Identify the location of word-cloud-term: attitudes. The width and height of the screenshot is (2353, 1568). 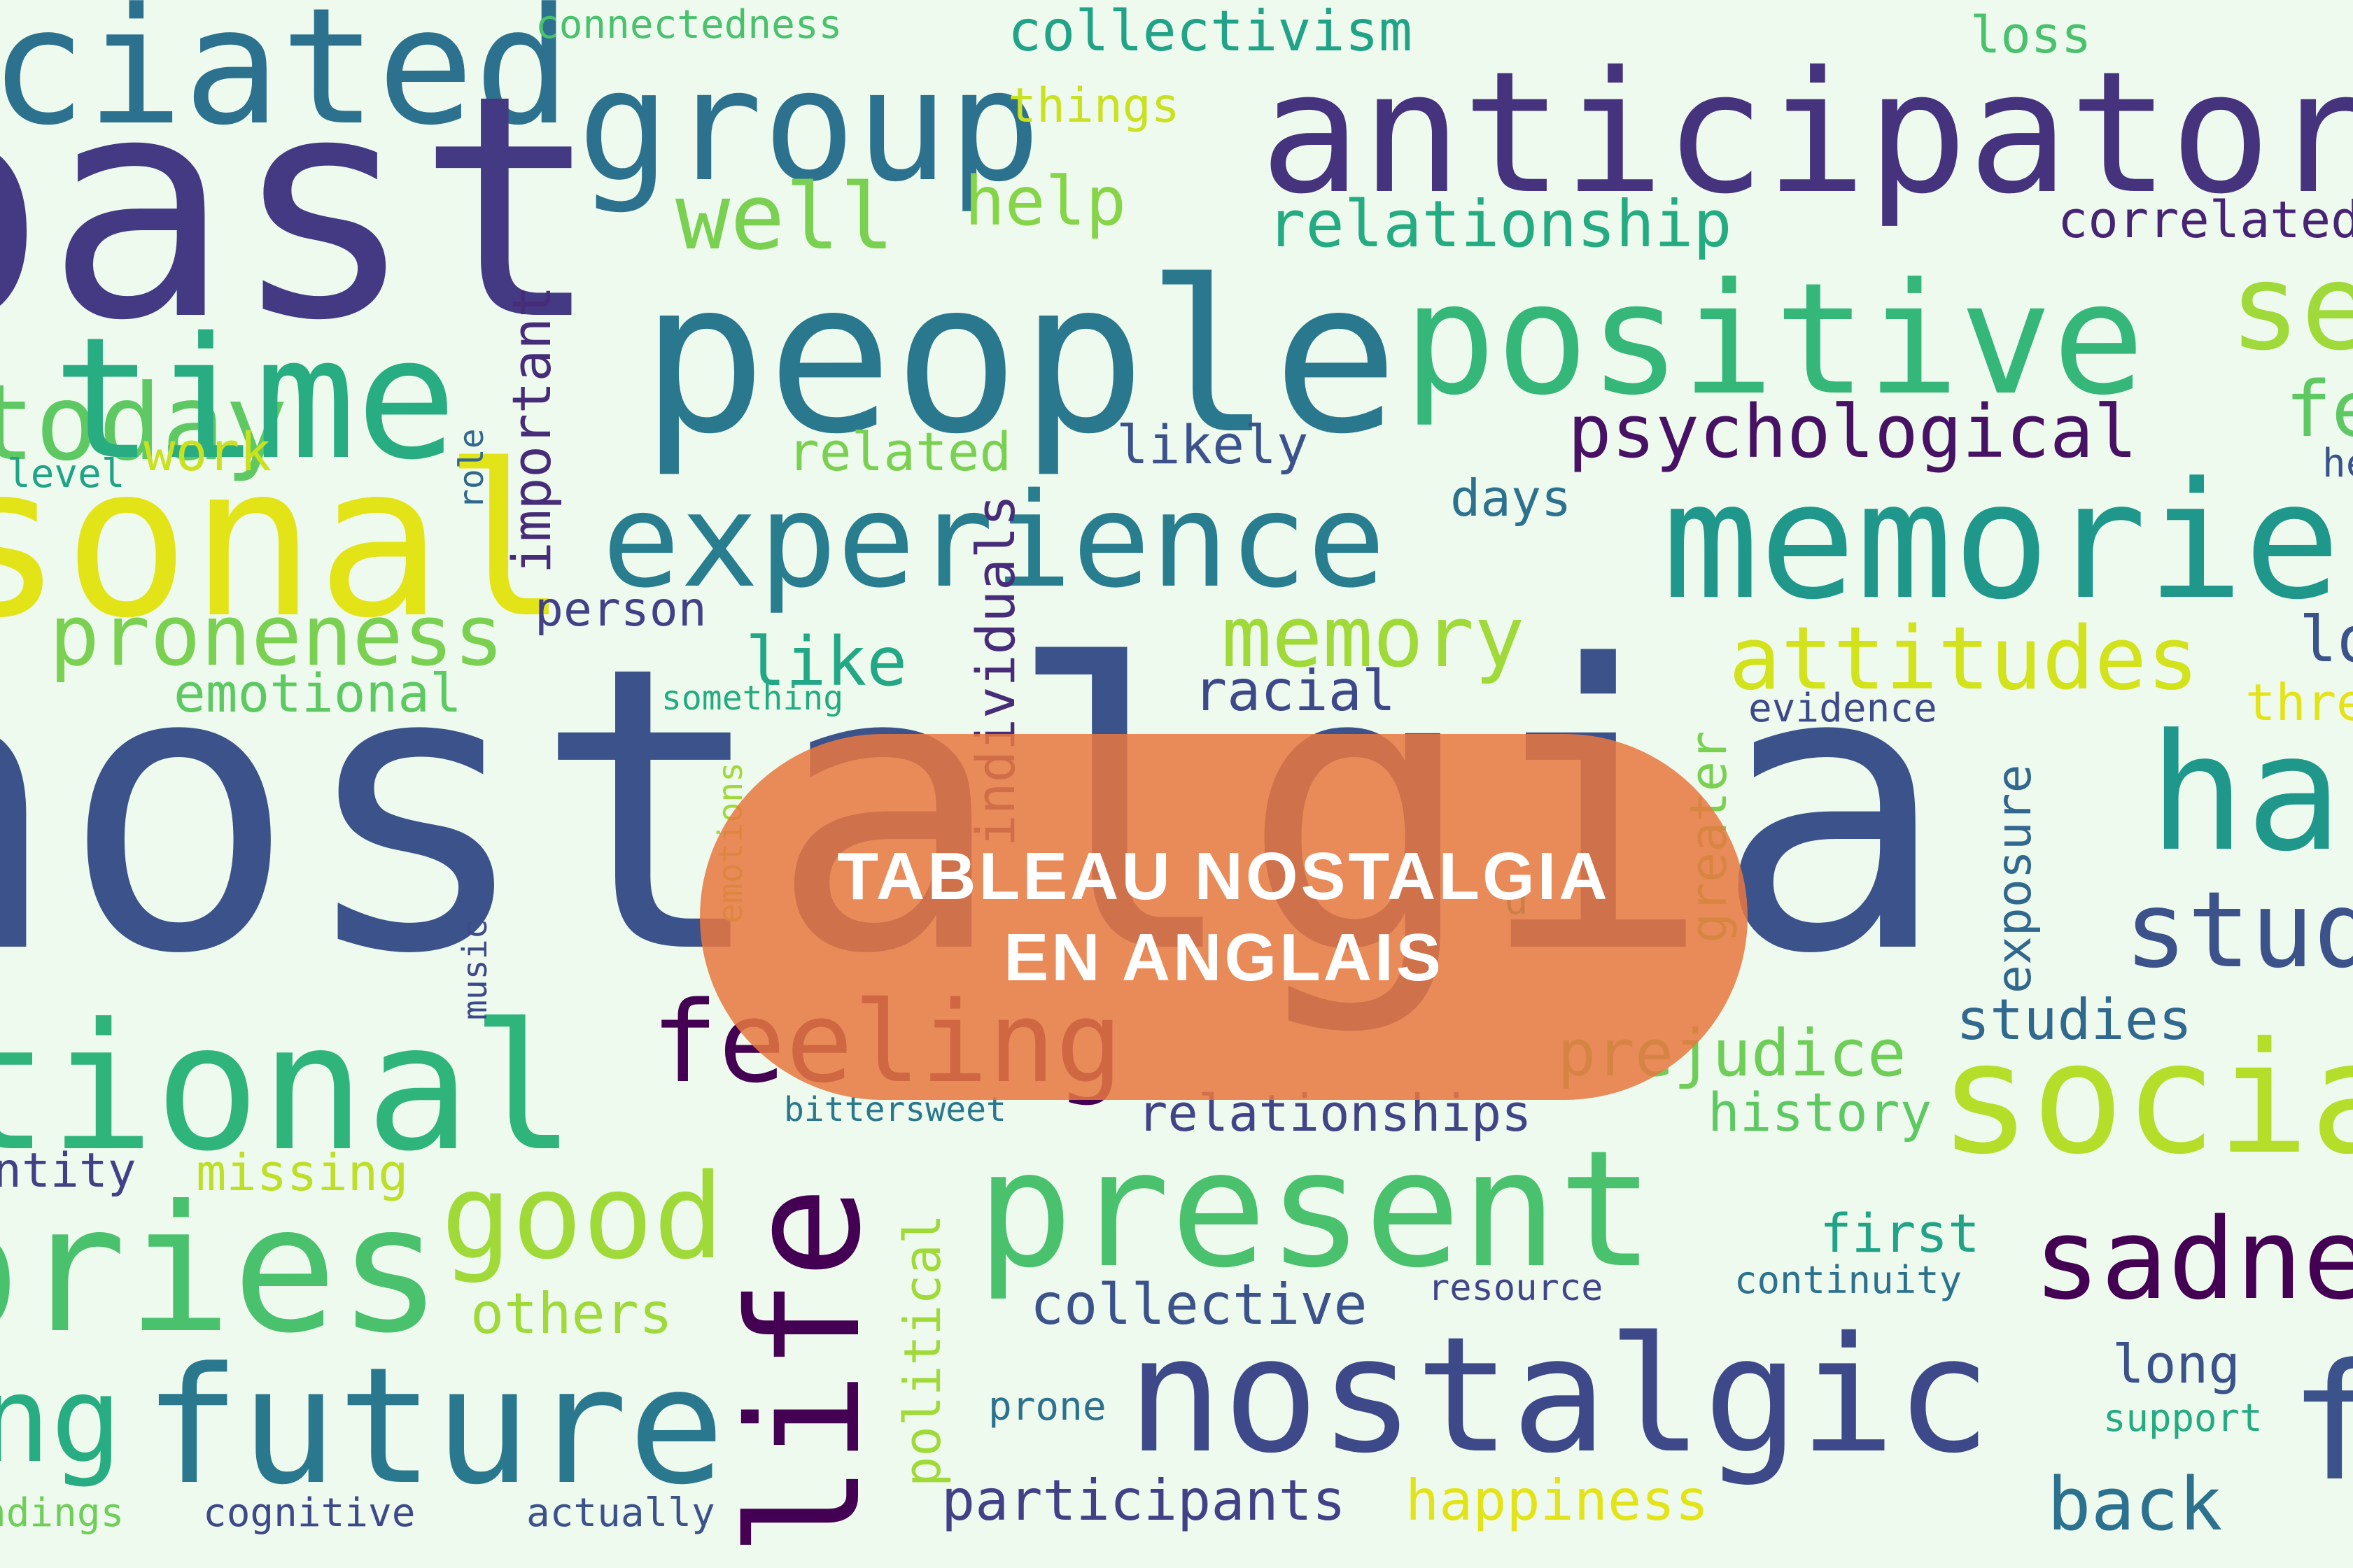
(1964, 659).